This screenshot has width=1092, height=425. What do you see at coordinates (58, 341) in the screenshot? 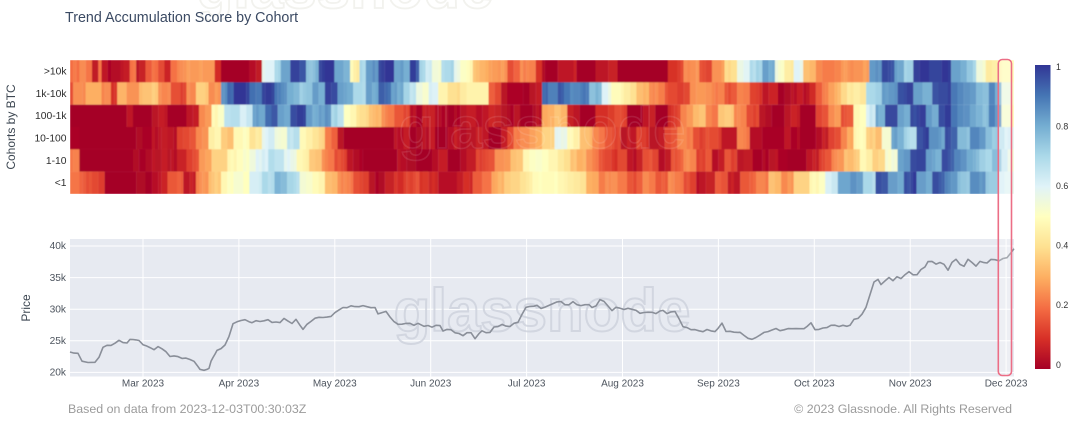
I see `svg-text: 25k` at bounding box center [58, 341].